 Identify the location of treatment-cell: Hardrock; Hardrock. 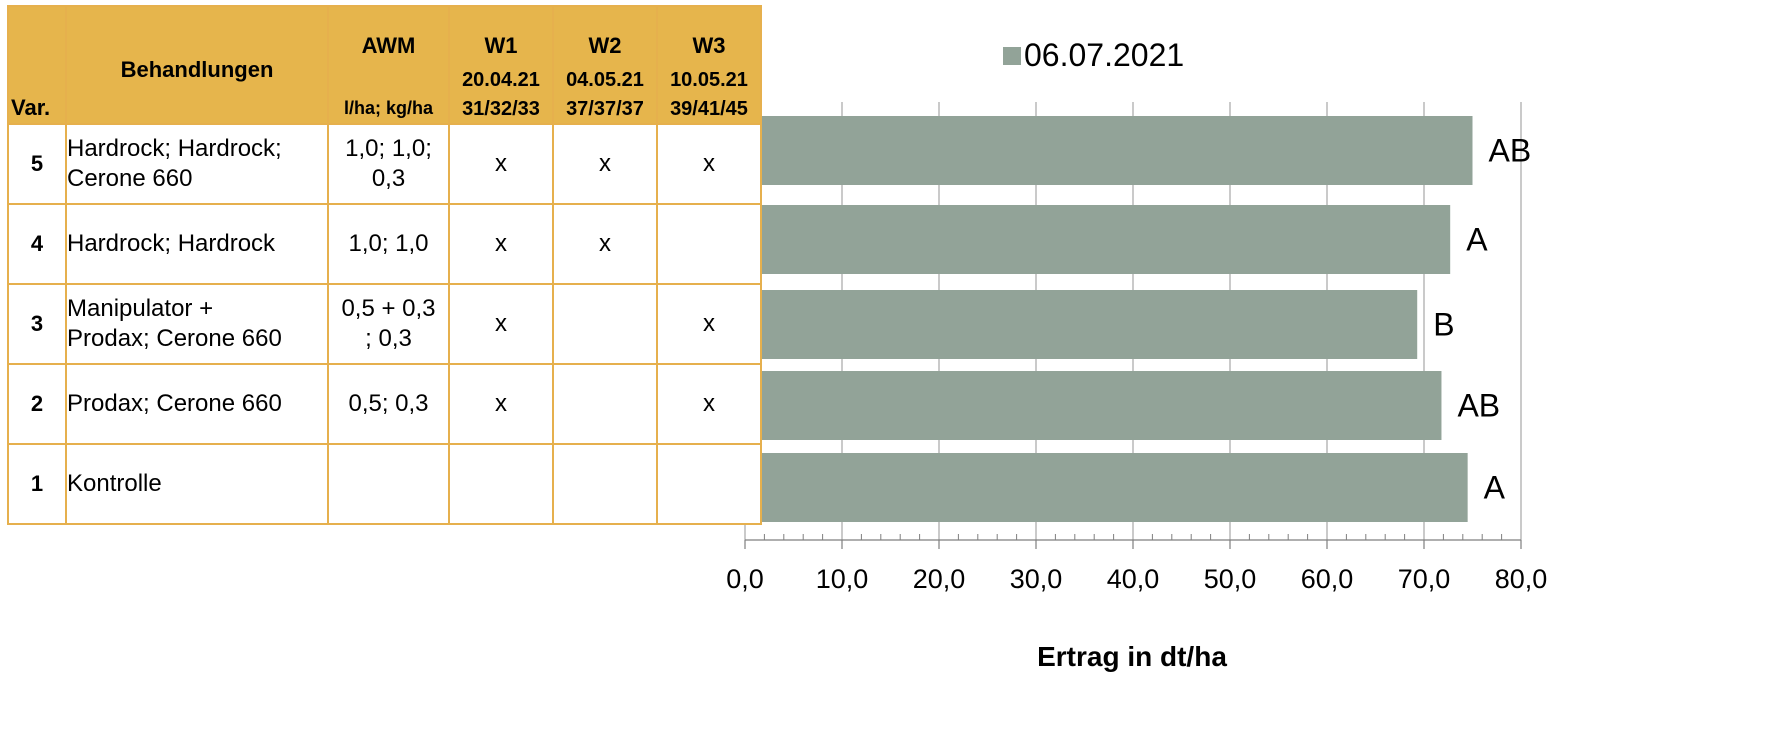
(197, 244).